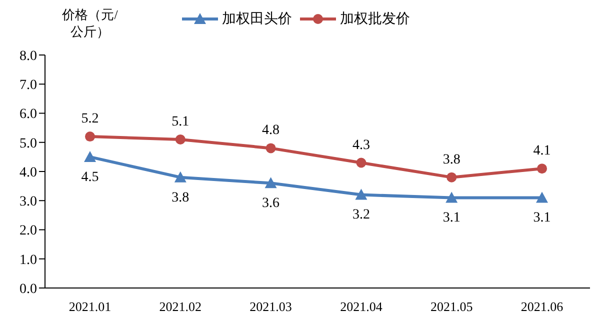 This screenshot has height=323, width=600. Describe the element at coordinates (375, 19) in the screenshot. I see `legend-label: 加权批发价` at that location.